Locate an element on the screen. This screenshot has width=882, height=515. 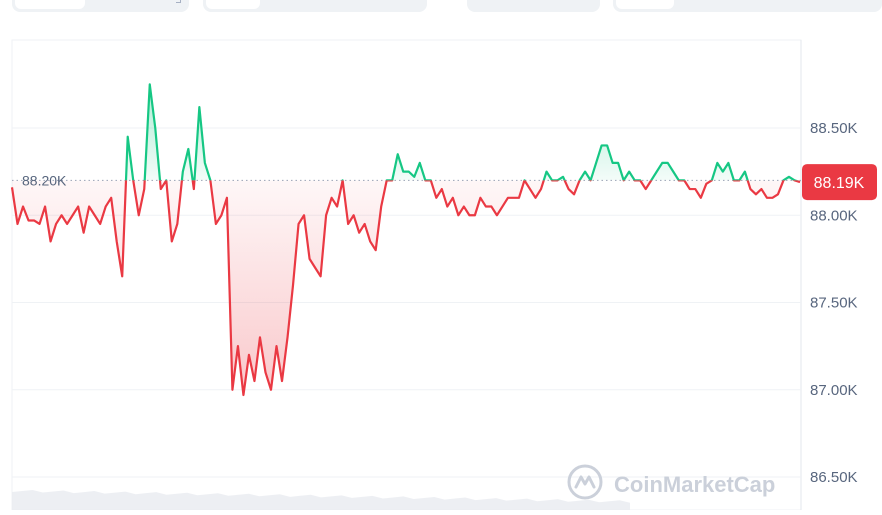
y-axis: 88.50K 88.00K 87.50K 87.00K 86.50K is located at coordinates (834, 303).